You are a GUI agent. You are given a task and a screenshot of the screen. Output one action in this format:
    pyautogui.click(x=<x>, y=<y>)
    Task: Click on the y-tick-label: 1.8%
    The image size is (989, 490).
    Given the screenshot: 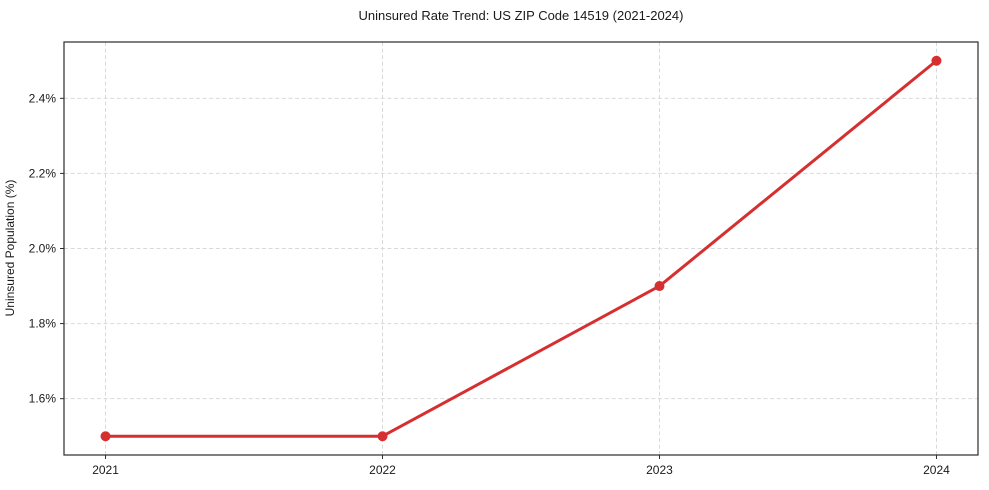 What is the action you would take?
    pyautogui.click(x=43, y=324)
    